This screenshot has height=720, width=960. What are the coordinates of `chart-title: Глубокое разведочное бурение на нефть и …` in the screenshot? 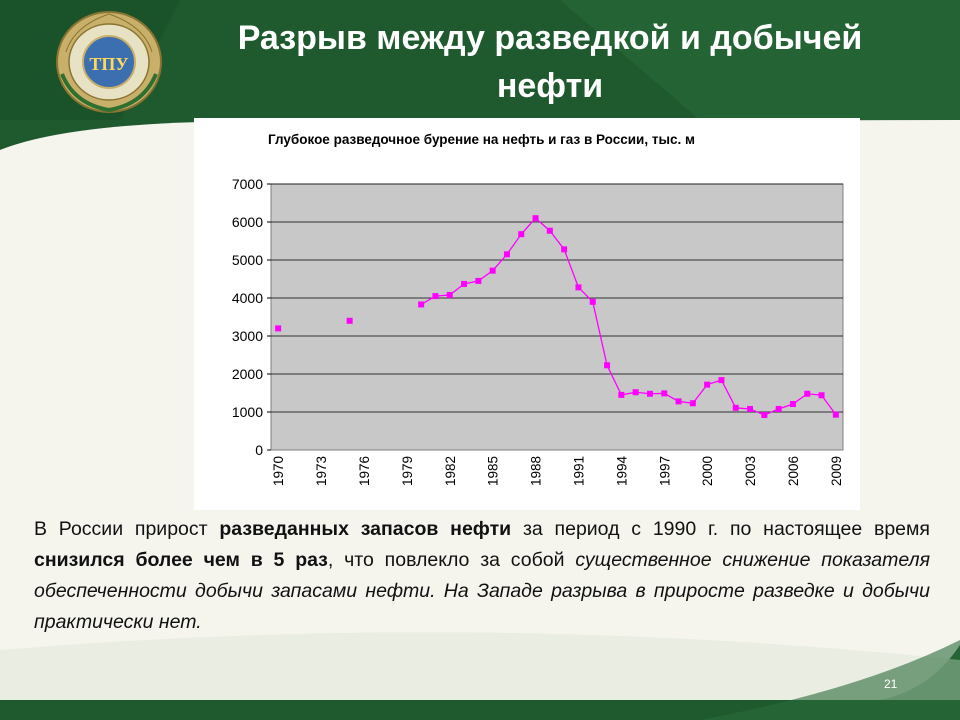 It's located at (481, 139).